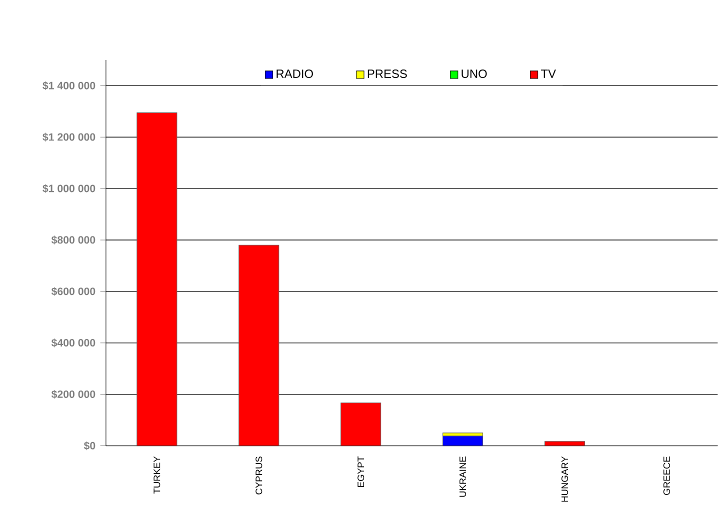  I want to click on x-tick-label: CYPRUS, so click(259, 475).